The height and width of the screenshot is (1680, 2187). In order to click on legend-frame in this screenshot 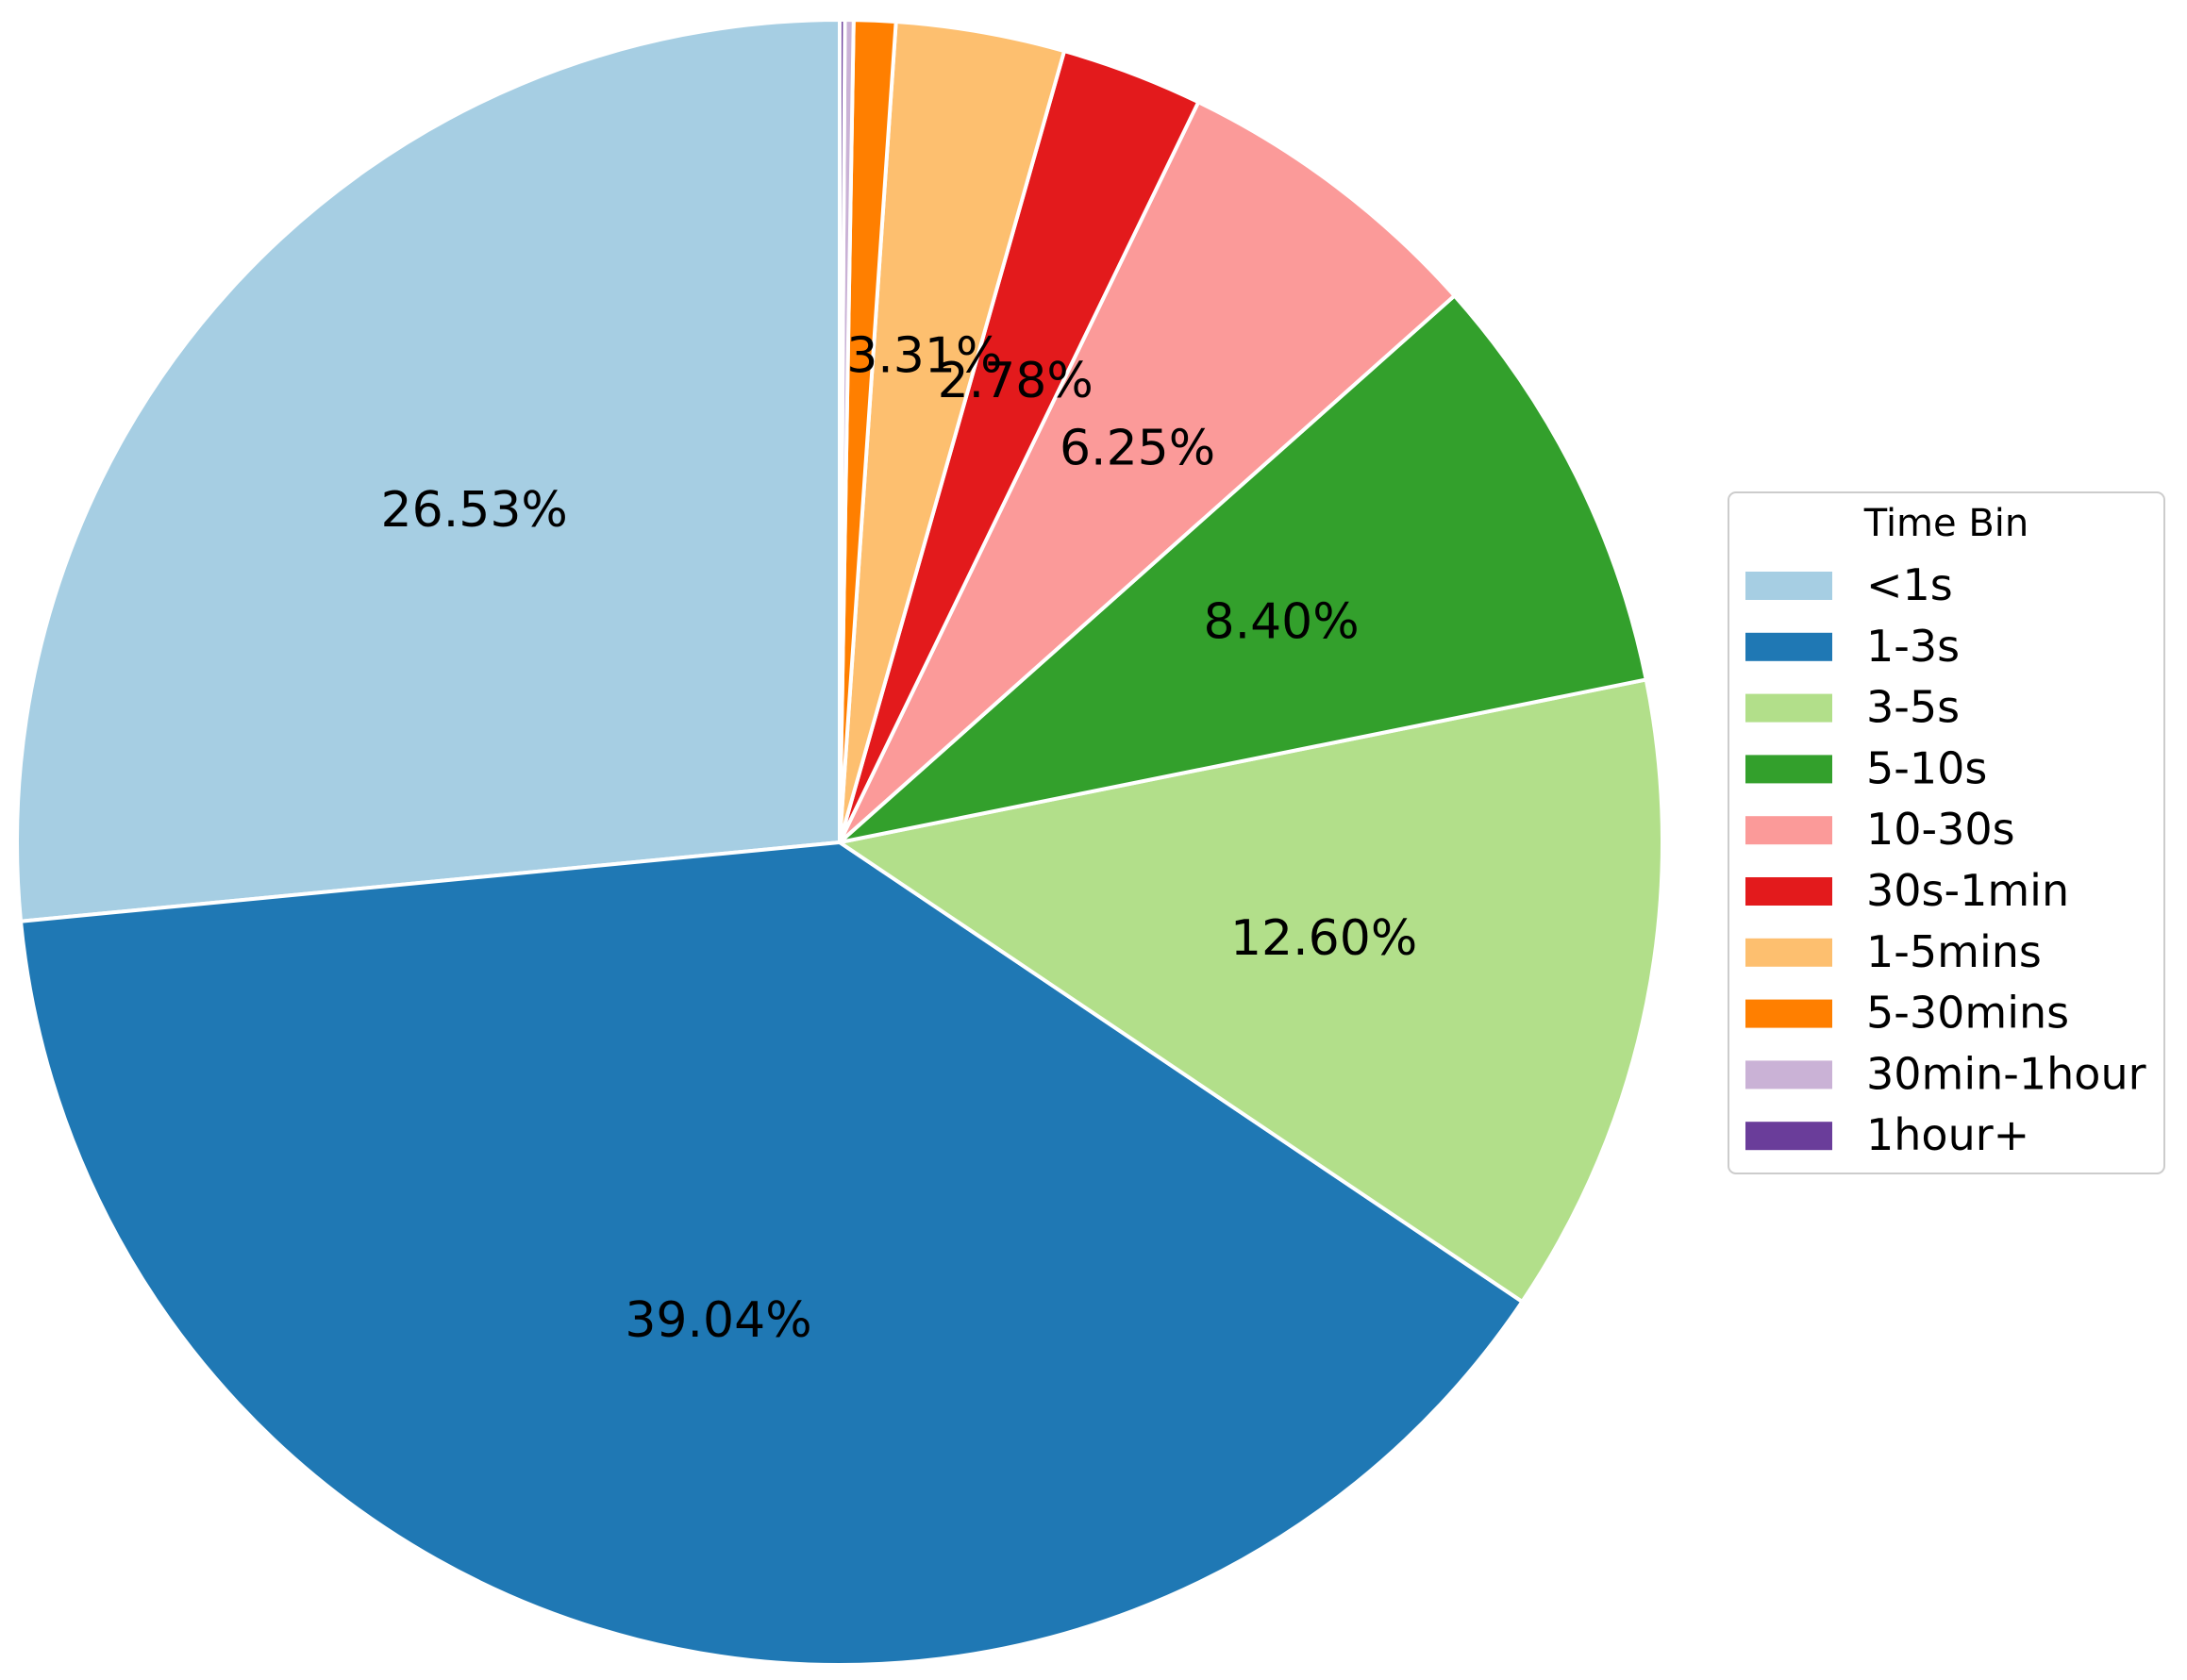, I will do `click(1946, 832)`.